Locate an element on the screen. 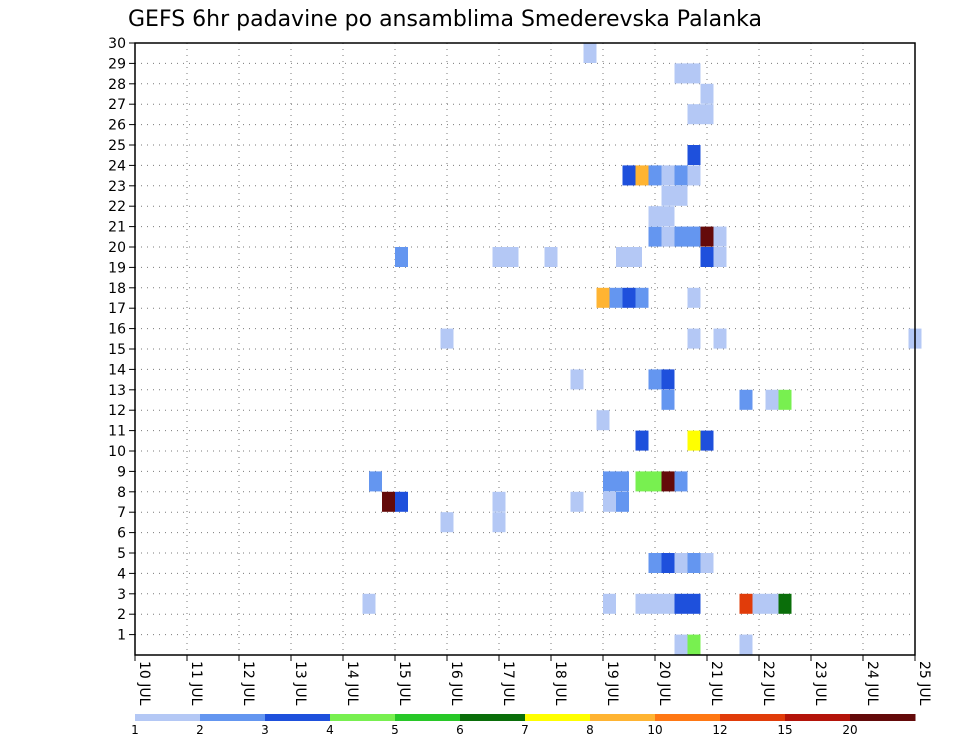  legend-label: 7 is located at coordinates (525, 730).